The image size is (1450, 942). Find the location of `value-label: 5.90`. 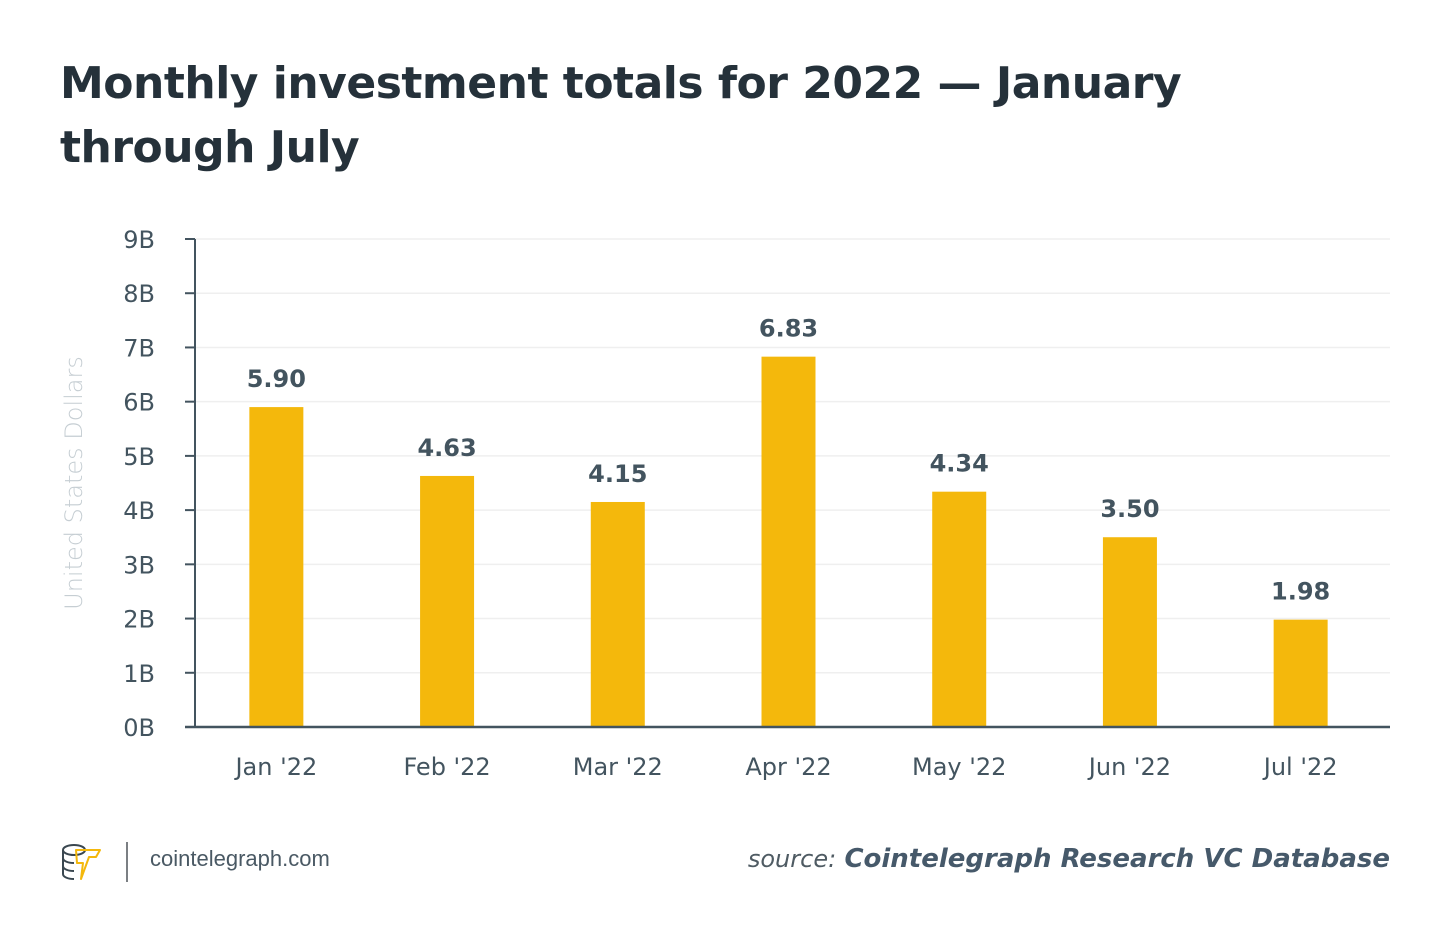

value-label: 5.90 is located at coordinates (276, 379).